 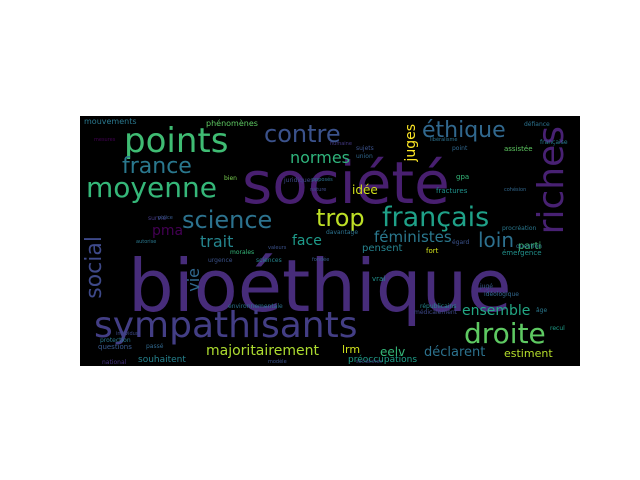 What do you see at coordinates (340, 218) in the screenshot?
I see `word-trop: trop` at bounding box center [340, 218].